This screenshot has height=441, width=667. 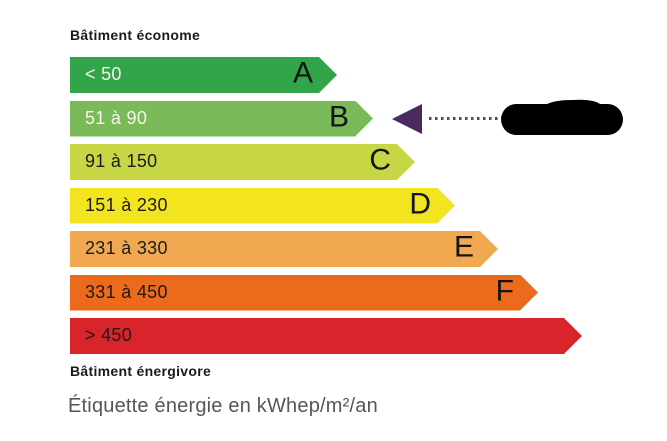 I want to click on redaction-blob, so click(x=562, y=119).